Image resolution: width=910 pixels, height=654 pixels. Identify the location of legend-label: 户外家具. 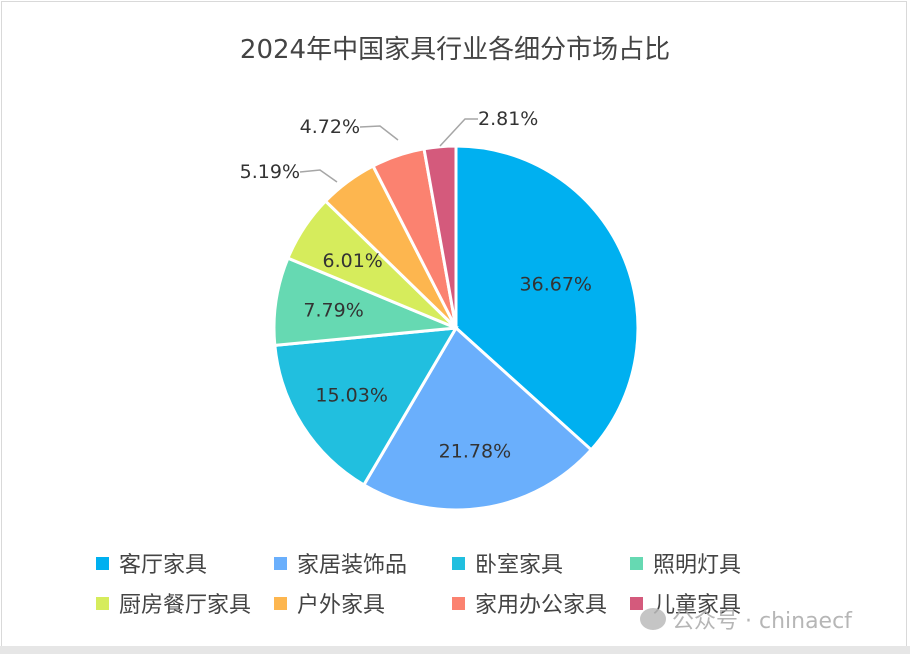
(341, 605).